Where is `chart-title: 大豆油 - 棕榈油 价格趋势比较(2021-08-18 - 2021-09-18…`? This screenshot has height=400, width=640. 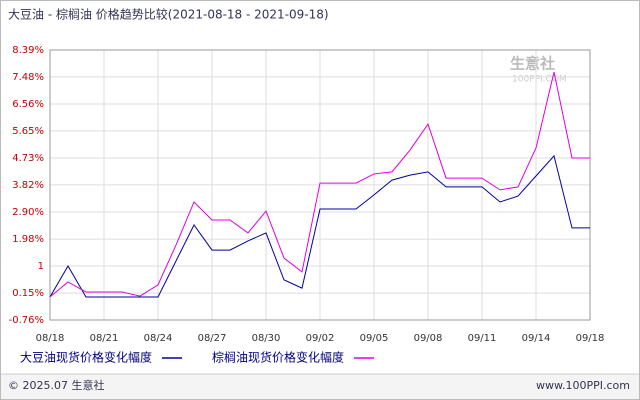
chart-title: 大豆油 - 棕榈油 价格趋势比较(2021-08-18 - 2021-09-18… is located at coordinates (168, 14).